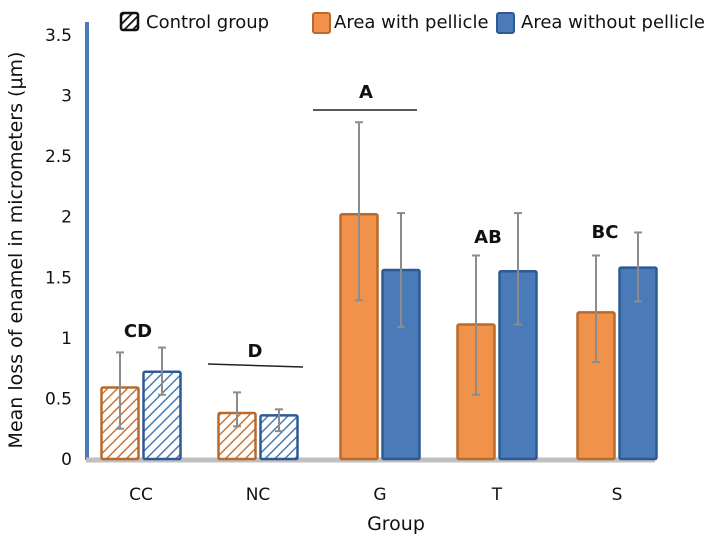 The image size is (720, 543). What do you see at coordinates (66, 97) in the screenshot?
I see `y-tick-label: 3` at bounding box center [66, 97].